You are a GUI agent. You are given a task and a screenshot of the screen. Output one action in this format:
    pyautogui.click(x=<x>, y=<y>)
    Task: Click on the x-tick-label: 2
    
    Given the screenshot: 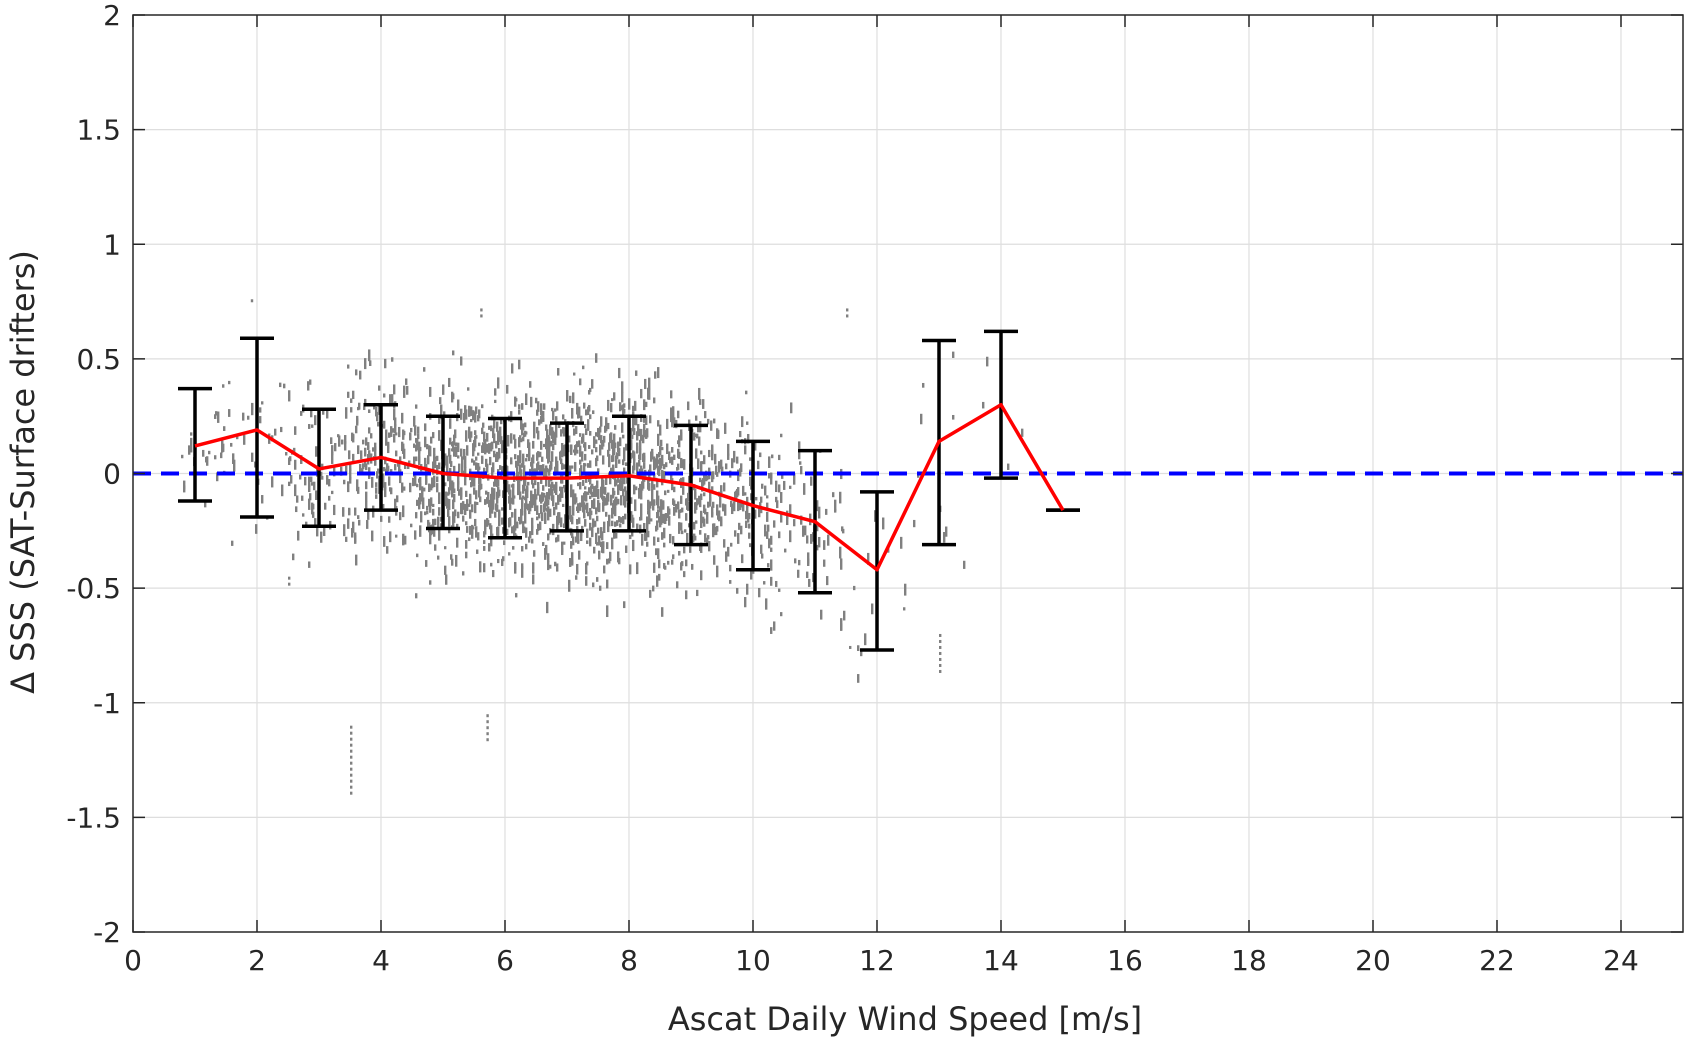 What is the action you would take?
    pyautogui.click(x=257, y=960)
    